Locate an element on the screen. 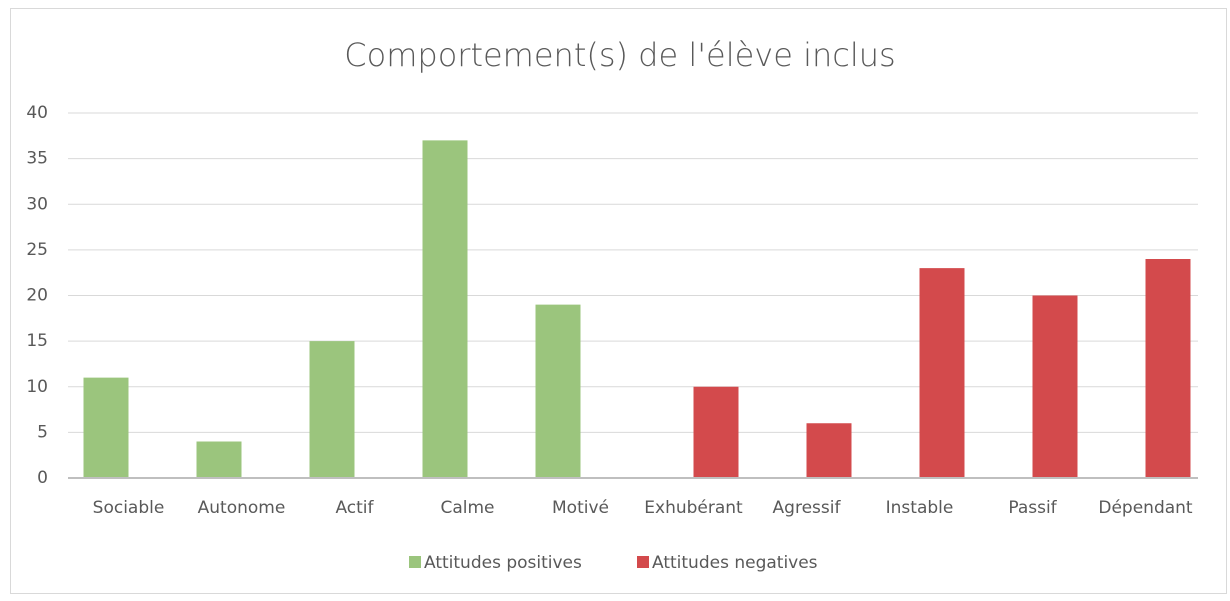 This screenshot has height=601, width=1230. y-tick-label: 30 is located at coordinates (37, 204).